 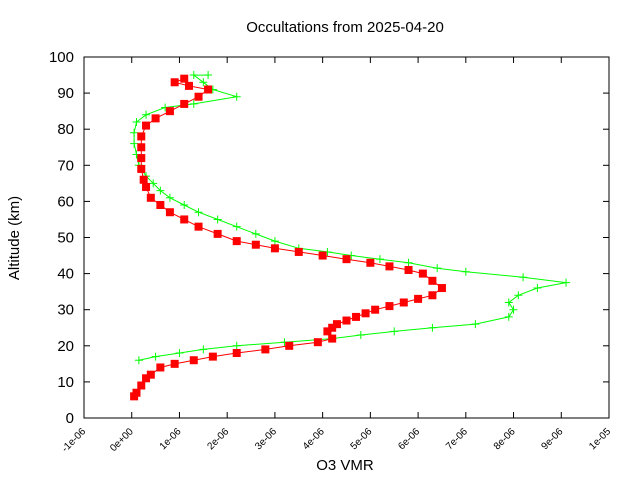 What do you see at coordinates (65, 310) in the screenshot?
I see `y-tick-label: 30` at bounding box center [65, 310].